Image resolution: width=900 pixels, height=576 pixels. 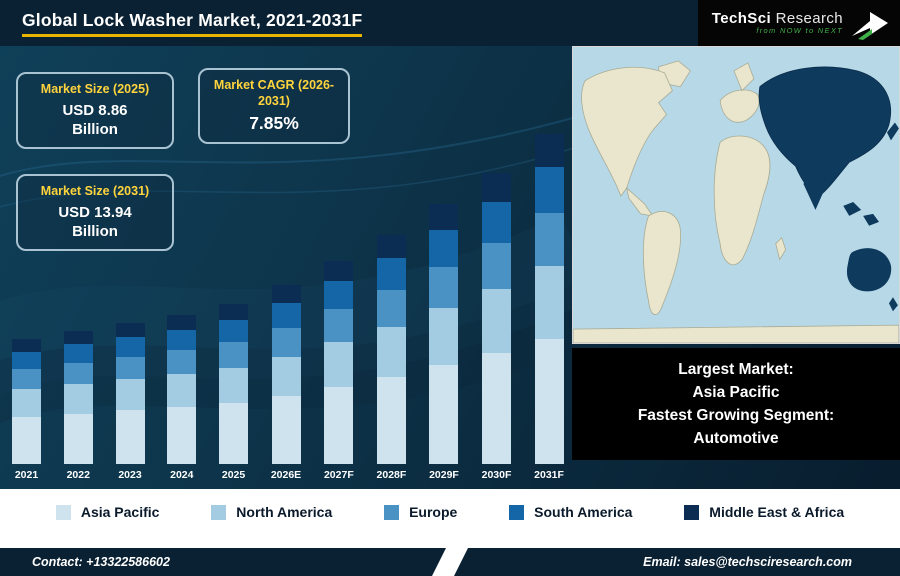 What do you see at coordinates (444, 475) in the screenshot?
I see `x-axis-label-2029f: 2029F` at bounding box center [444, 475].